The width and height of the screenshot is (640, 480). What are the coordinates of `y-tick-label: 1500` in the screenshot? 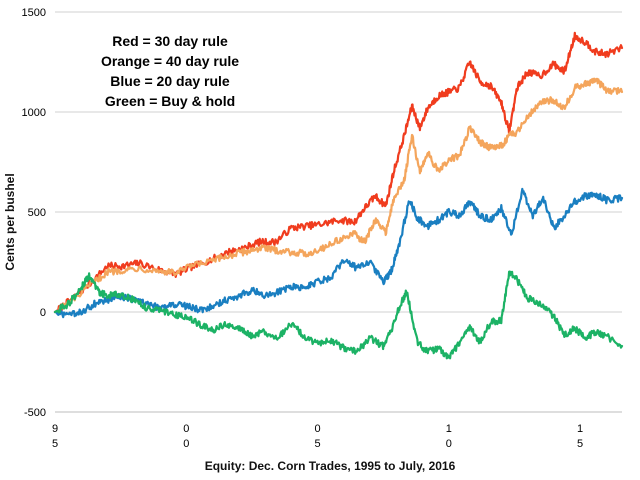 It's located at (34, 13).